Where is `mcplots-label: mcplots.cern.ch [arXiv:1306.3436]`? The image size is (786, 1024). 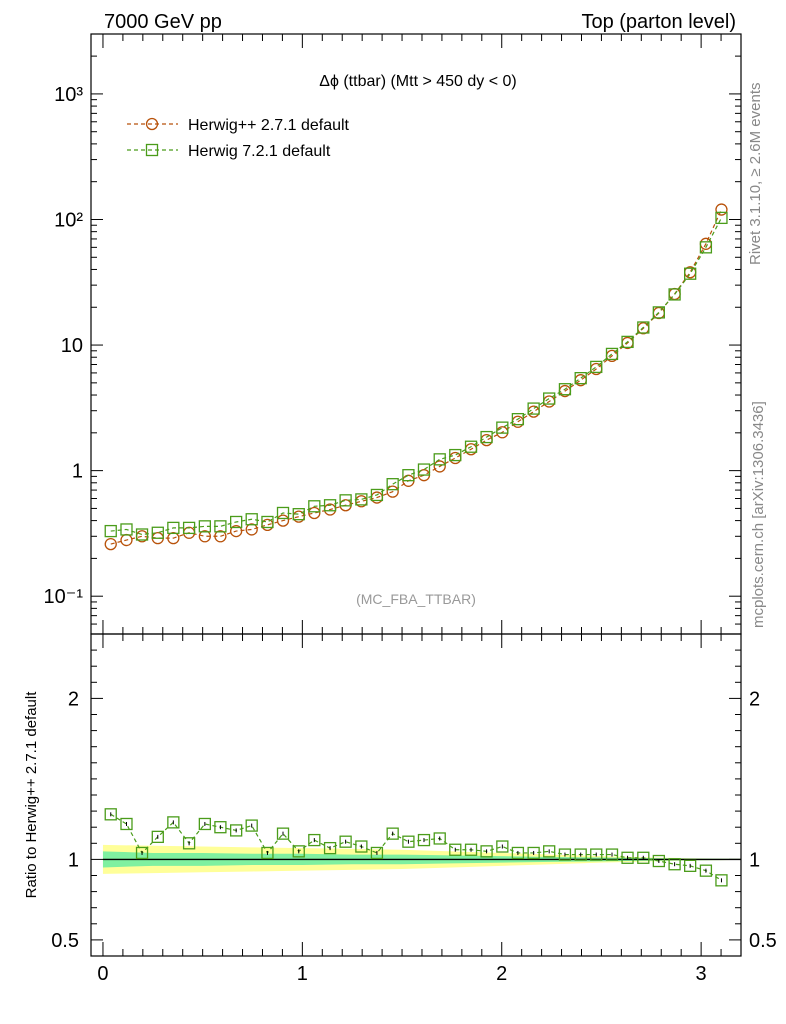 mcplots-label: mcplots.cern.ch [arXiv:1306.3436] is located at coordinates (758, 514).